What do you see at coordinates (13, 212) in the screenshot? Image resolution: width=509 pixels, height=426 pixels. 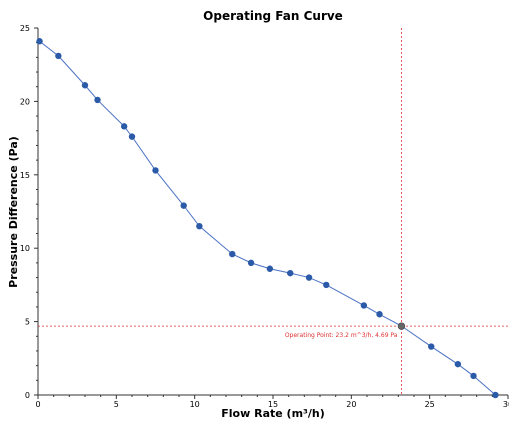 I see `y-axis-label: Pressure Difference (Pa)` at bounding box center [13, 212].